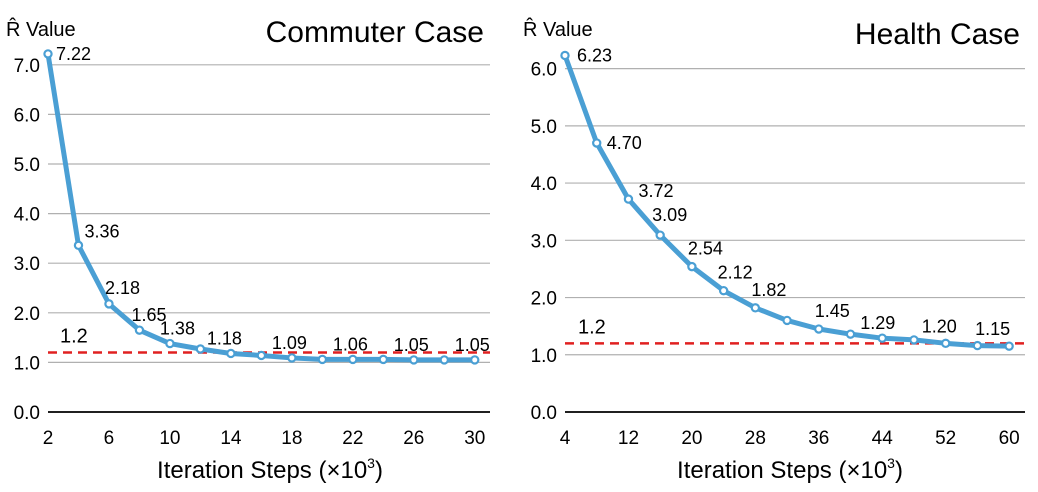  I want to click on data-label: 3.72, so click(655, 191).